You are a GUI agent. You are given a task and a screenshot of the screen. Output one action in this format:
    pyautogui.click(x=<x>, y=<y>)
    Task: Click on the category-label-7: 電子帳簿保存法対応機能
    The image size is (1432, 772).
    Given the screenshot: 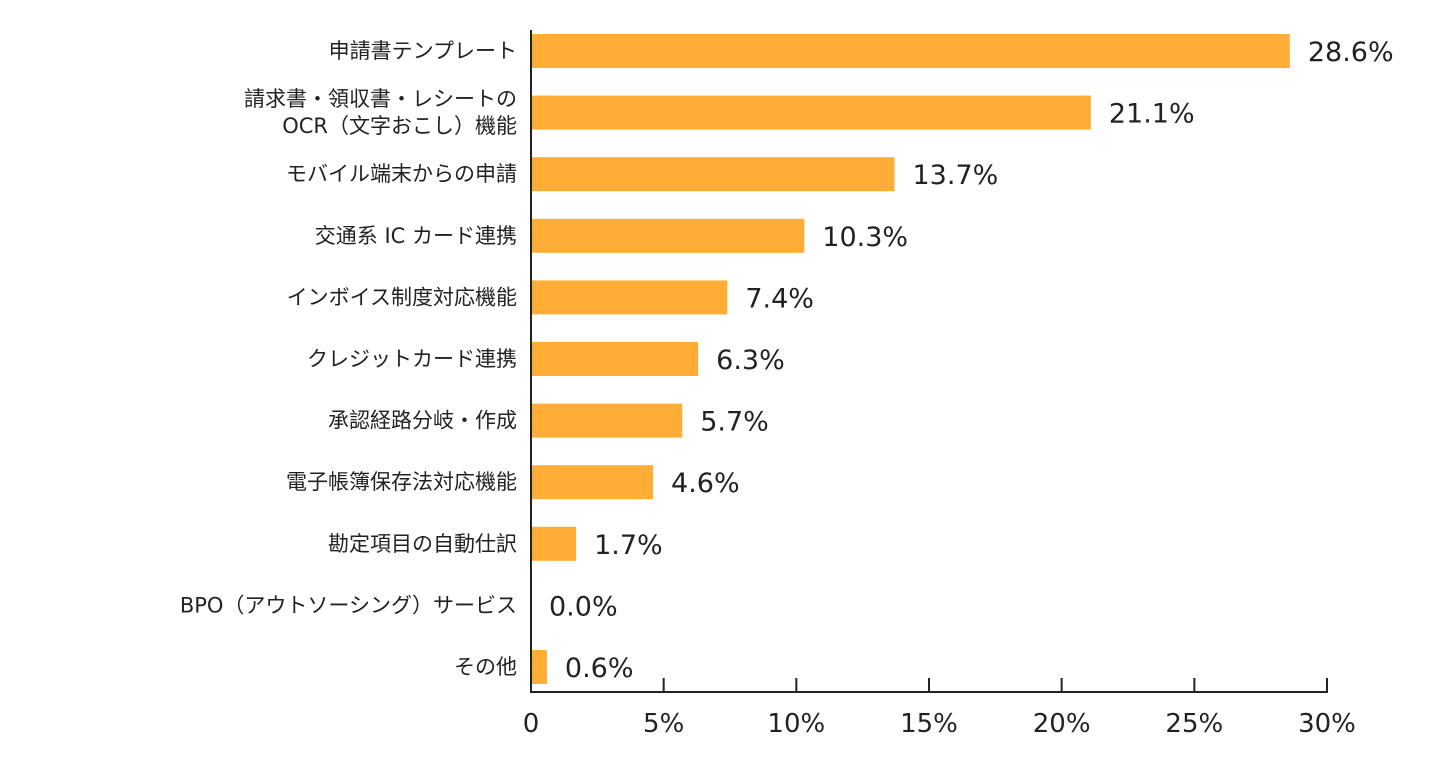 What is the action you would take?
    pyautogui.click(x=401, y=482)
    